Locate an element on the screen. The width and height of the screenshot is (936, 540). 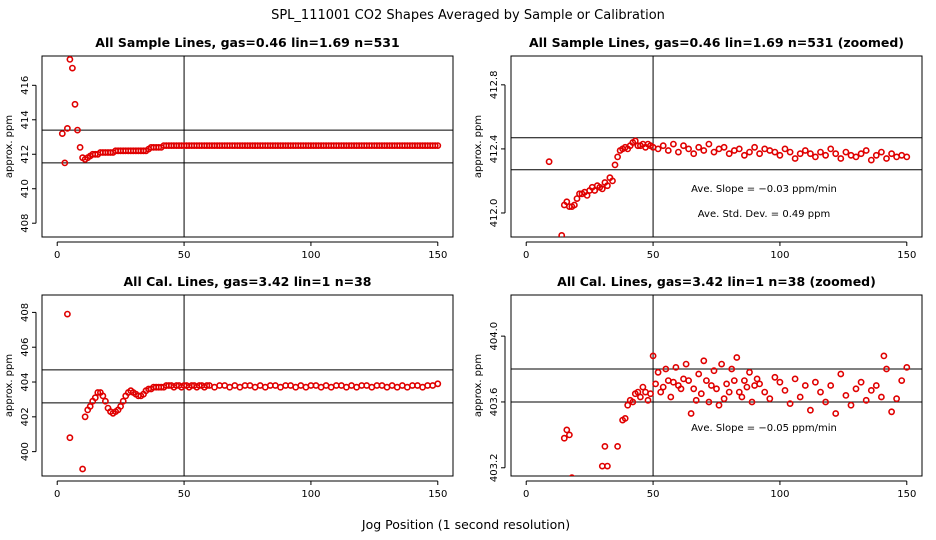
y-tick-label: 403.6 is located at coordinates (494, 402).